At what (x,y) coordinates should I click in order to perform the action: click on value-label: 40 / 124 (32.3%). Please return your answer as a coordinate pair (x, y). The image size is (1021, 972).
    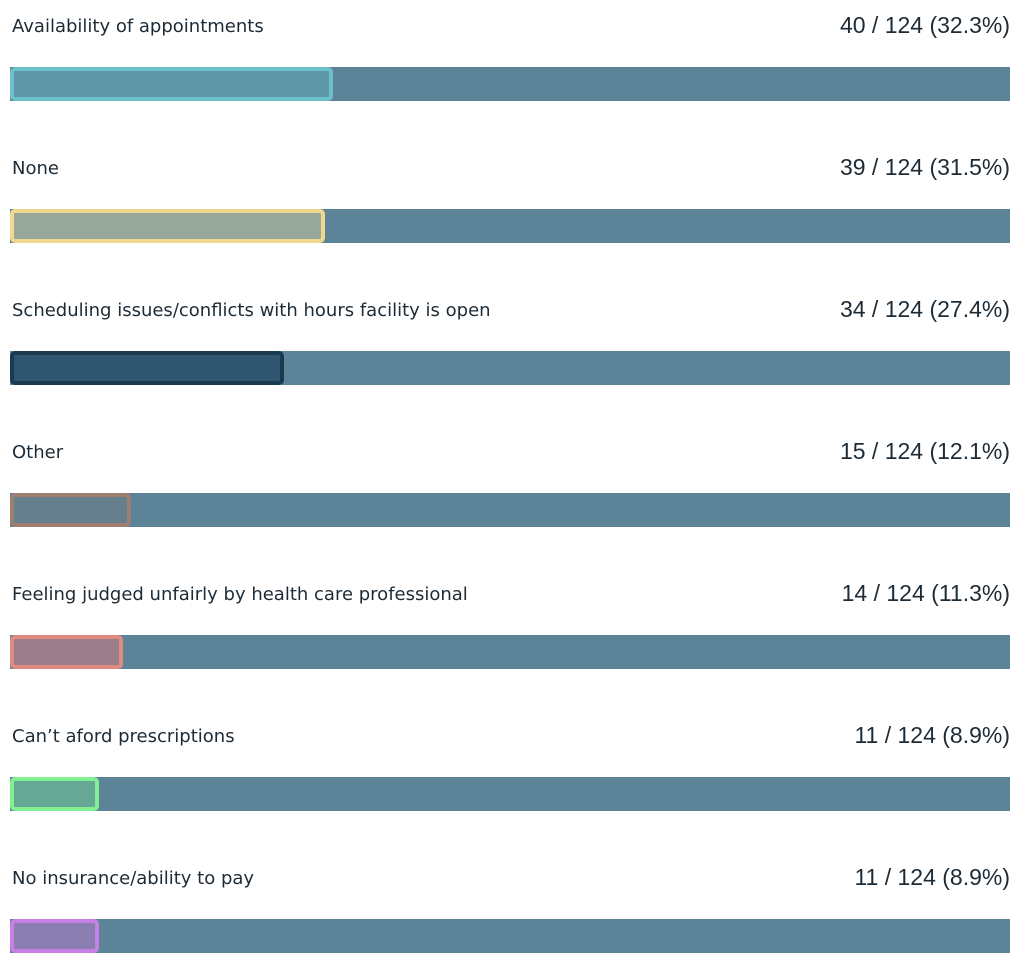
    Looking at the image, I should click on (925, 25).